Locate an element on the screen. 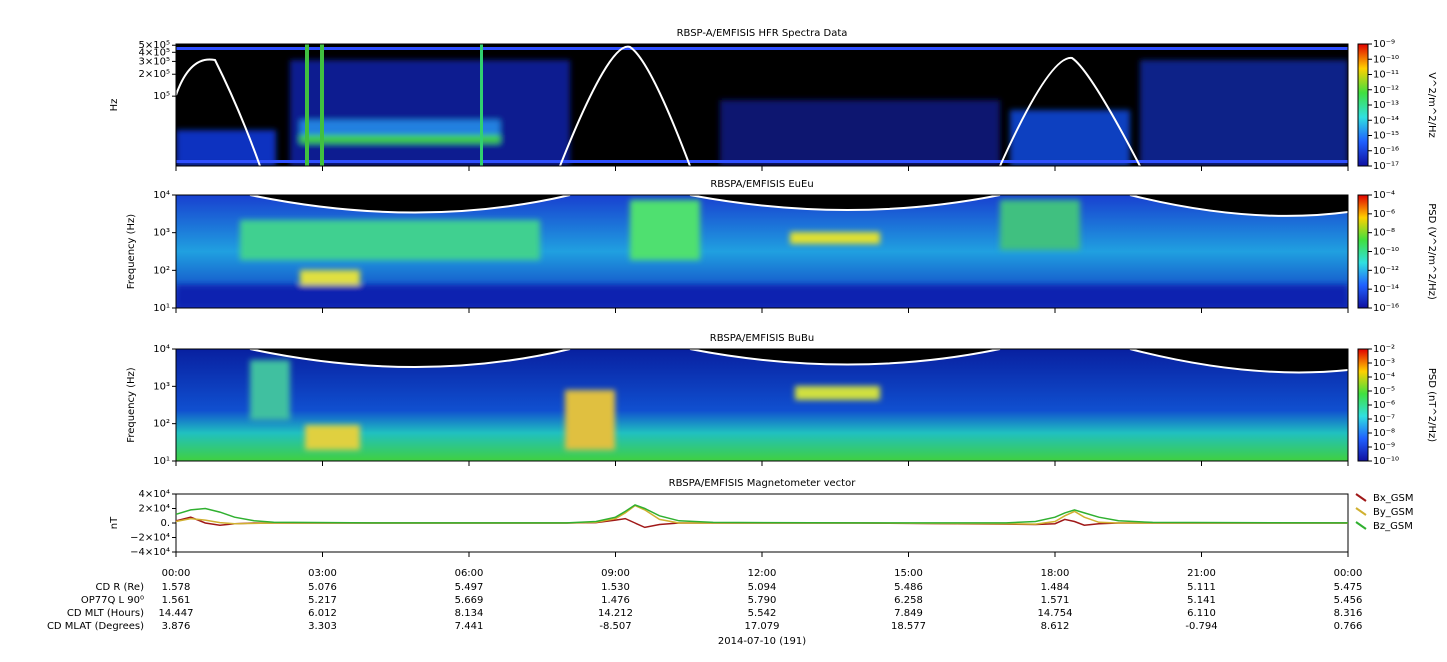  ephemeris-value: 5.669 is located at coordinates (469, 600).